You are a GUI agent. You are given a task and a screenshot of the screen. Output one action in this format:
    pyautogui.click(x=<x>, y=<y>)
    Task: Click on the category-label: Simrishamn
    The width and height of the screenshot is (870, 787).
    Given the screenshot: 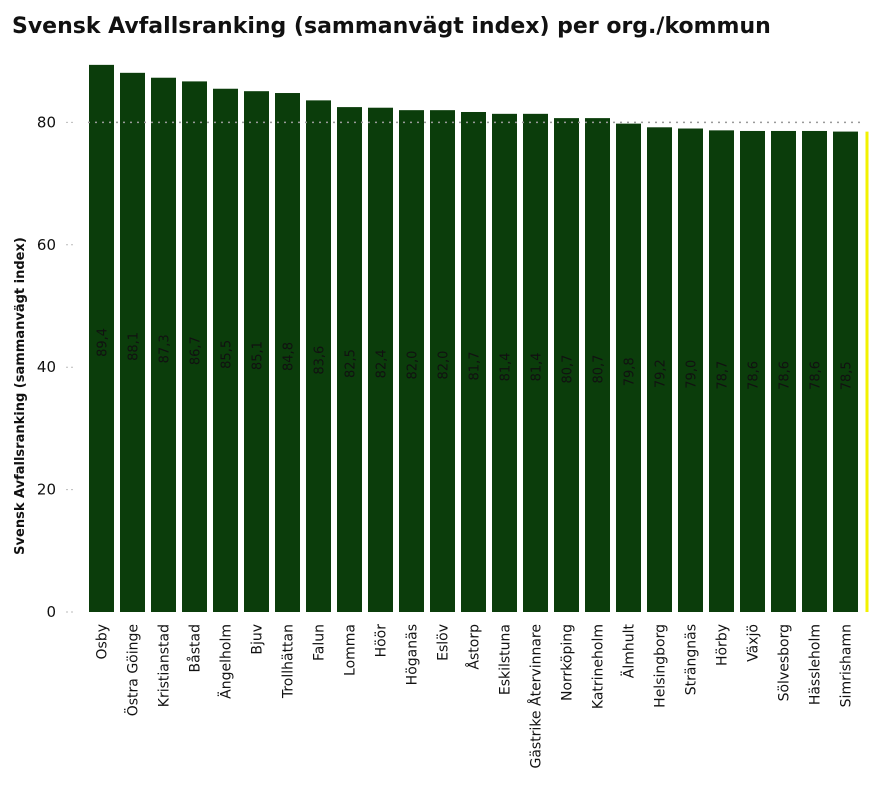 What is the action you would take?
    pyautogui.click(x=847, y=665)
    